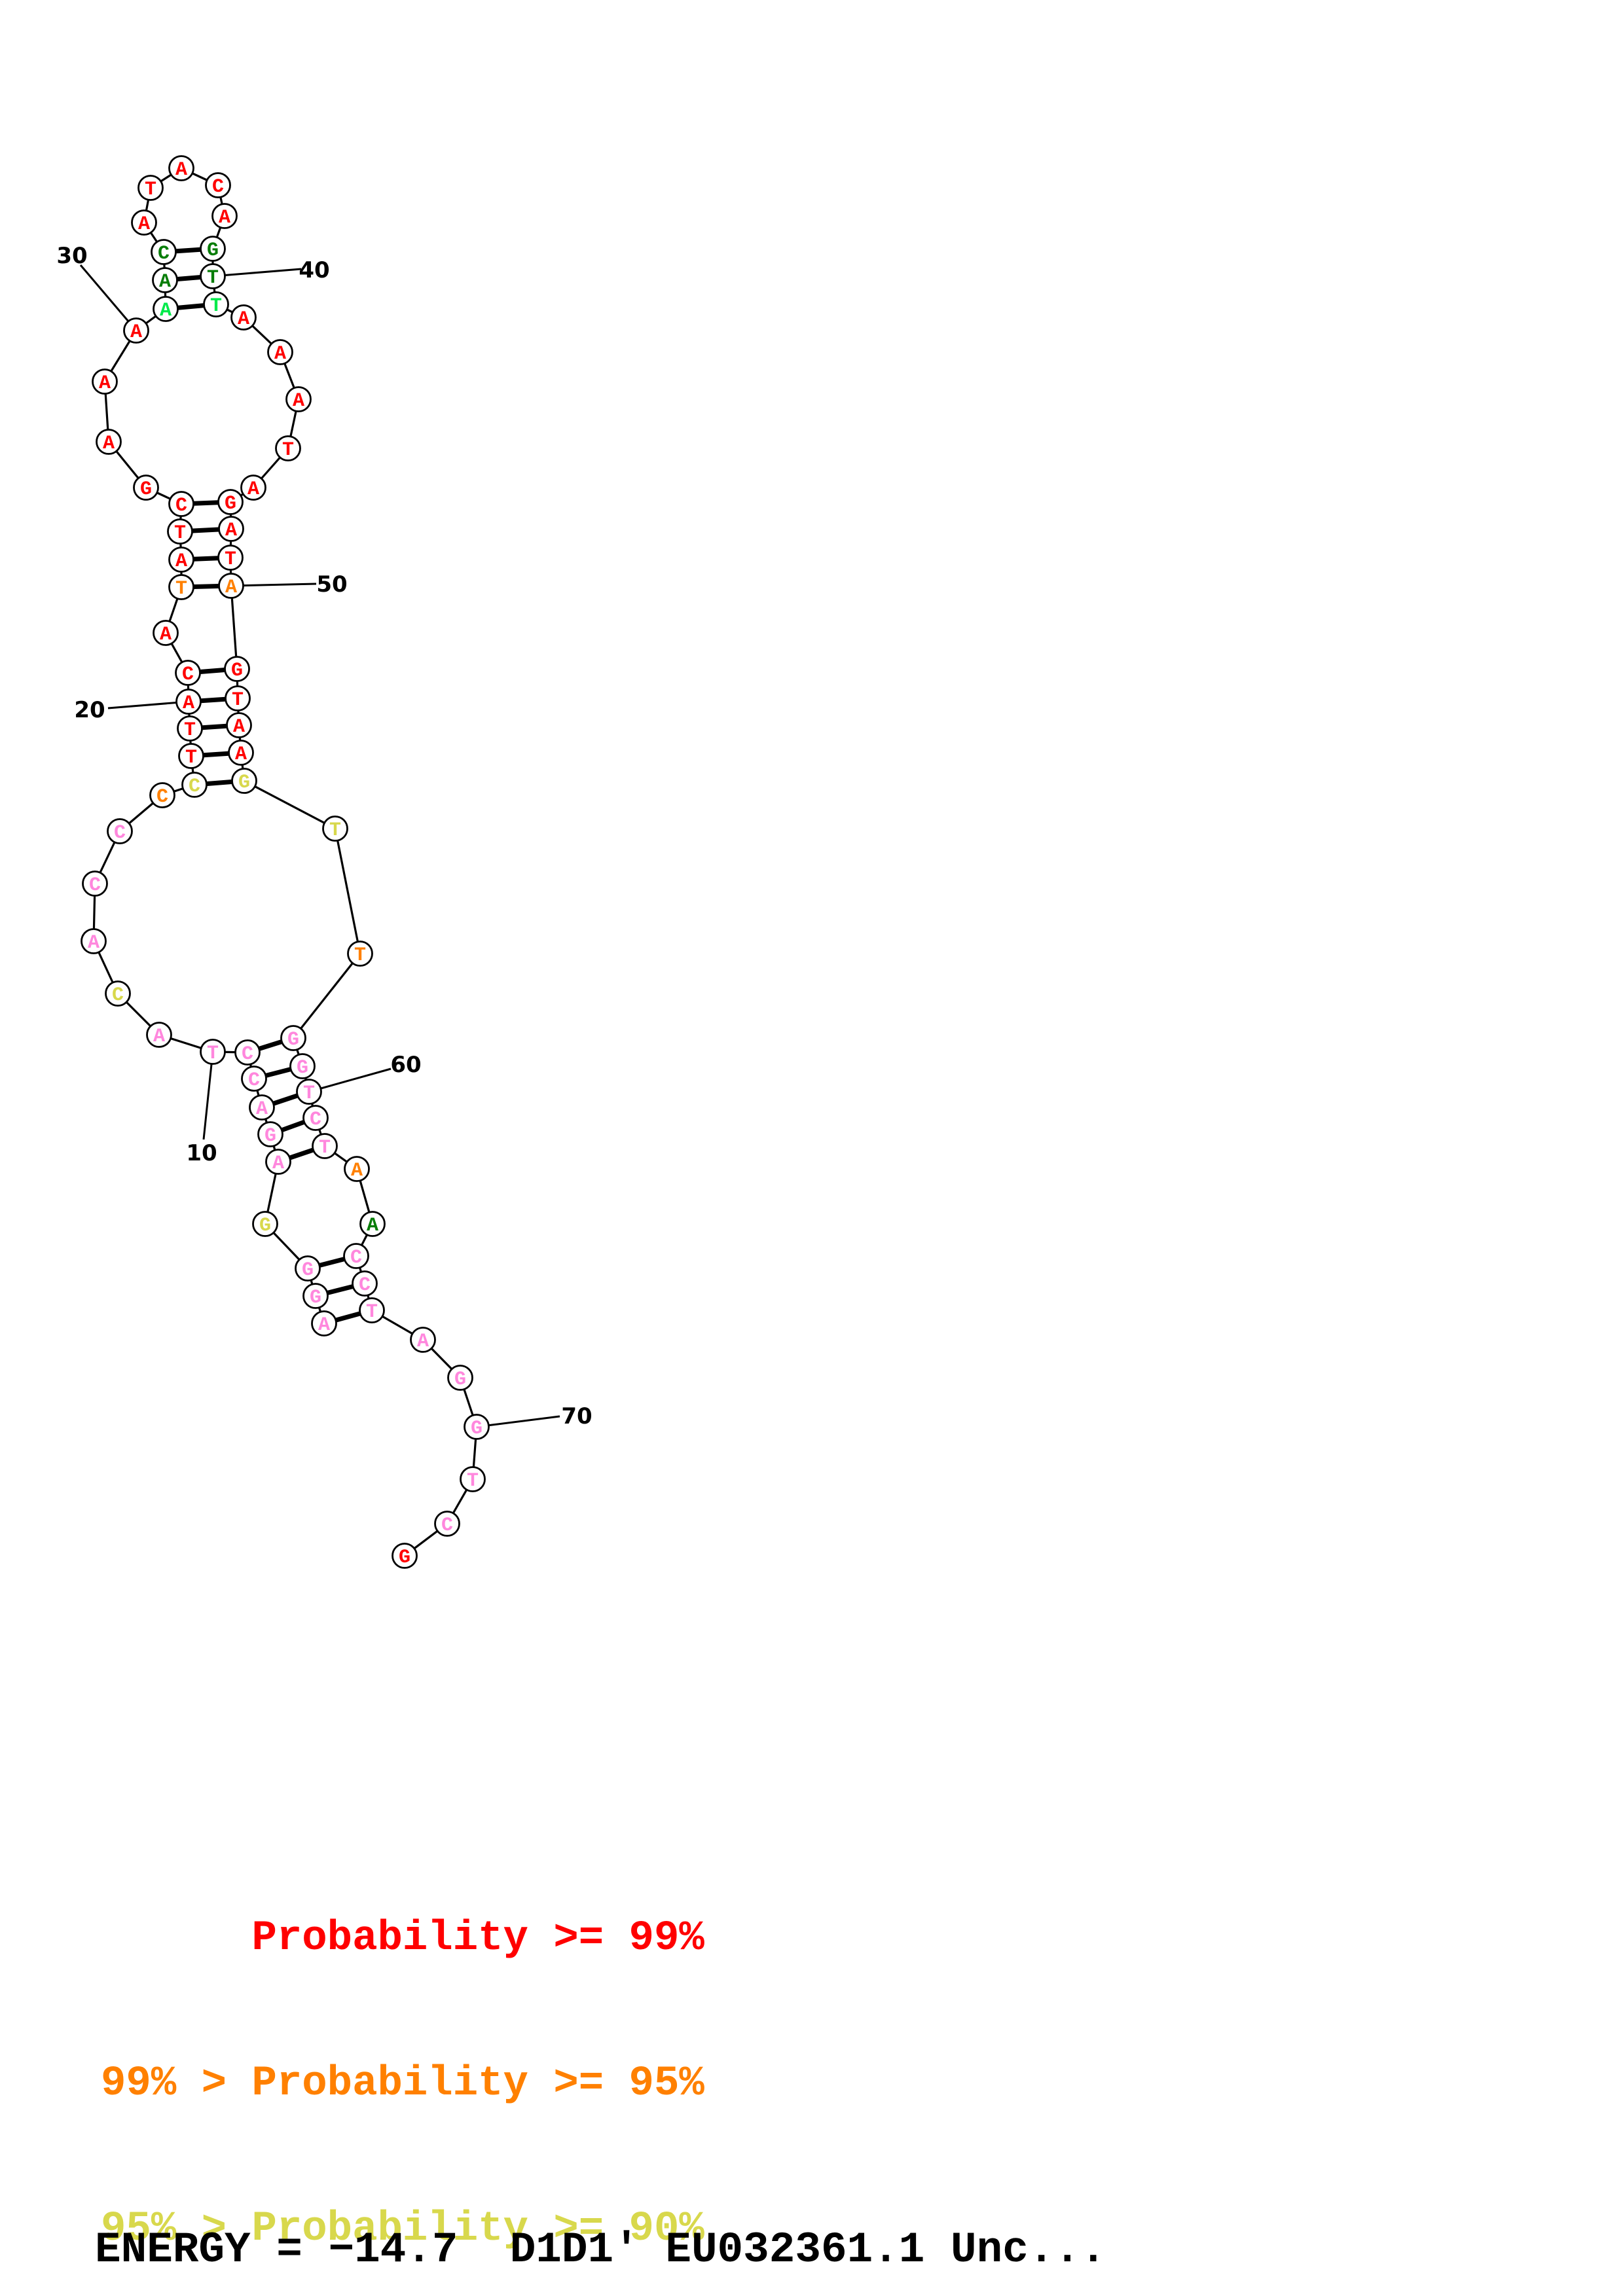 This screenshot has height=2296, width=1623. Describe the element at coordinates (402, 2229) in the screenshot. I see `legend-row: 95% > Probability >= 90%` at that location.